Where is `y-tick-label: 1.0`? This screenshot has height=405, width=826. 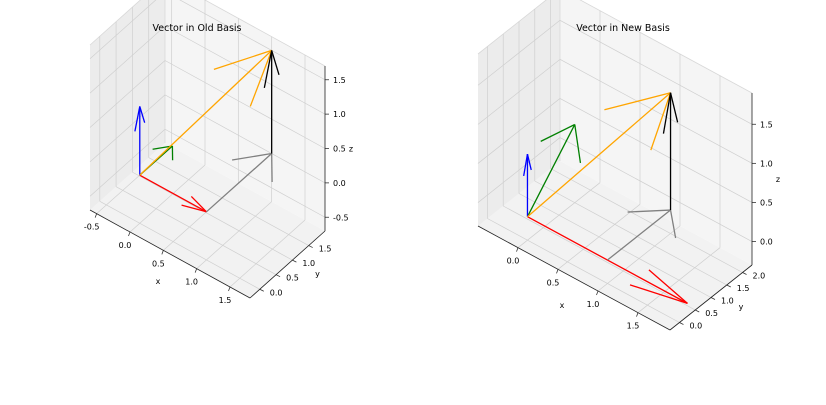
y-tick-label: 1.0 is located at coordinates (727, 301).